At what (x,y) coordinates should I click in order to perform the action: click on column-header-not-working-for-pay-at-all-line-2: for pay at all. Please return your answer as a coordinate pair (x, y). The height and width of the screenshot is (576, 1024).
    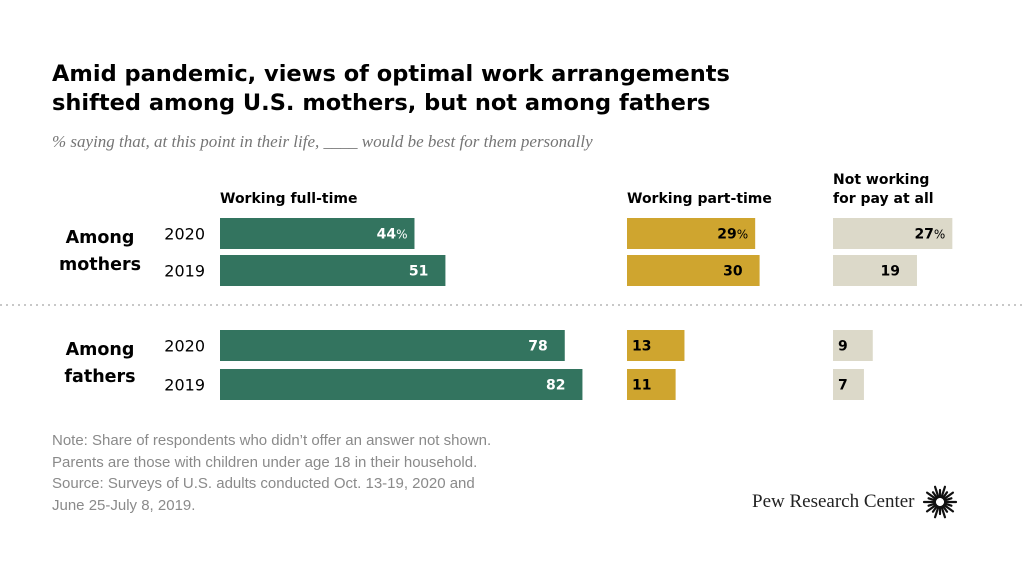
    Looking at the image, I should click on (883, 199).